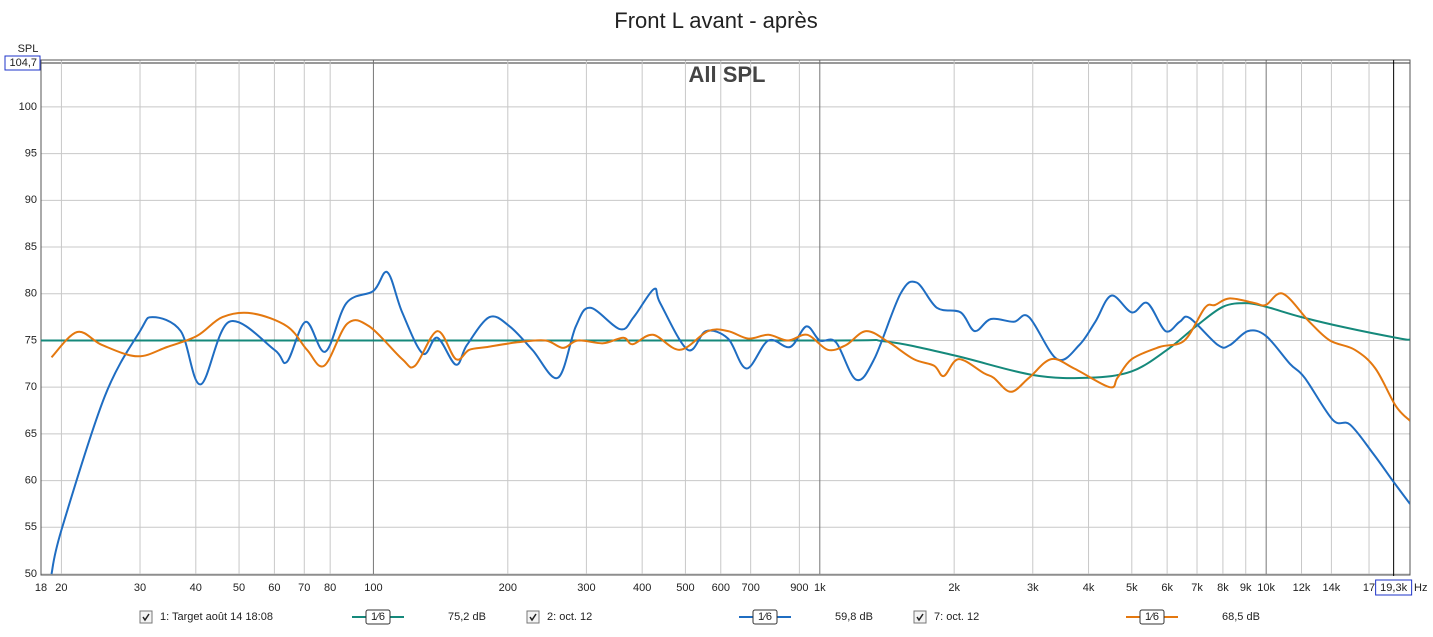  I want to click on x-tick-label: 8k, so click(1223, 588).